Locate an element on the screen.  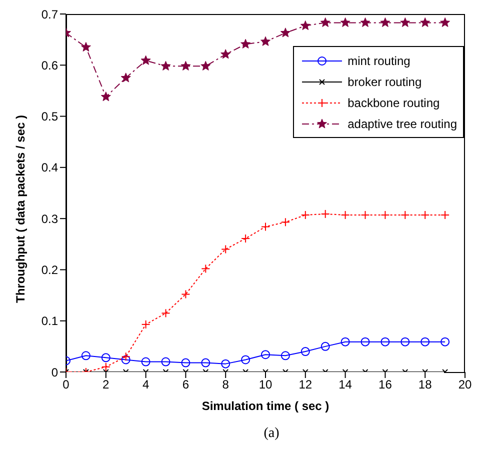
x-tick-label: 16 is located at coordinates (385, 385).